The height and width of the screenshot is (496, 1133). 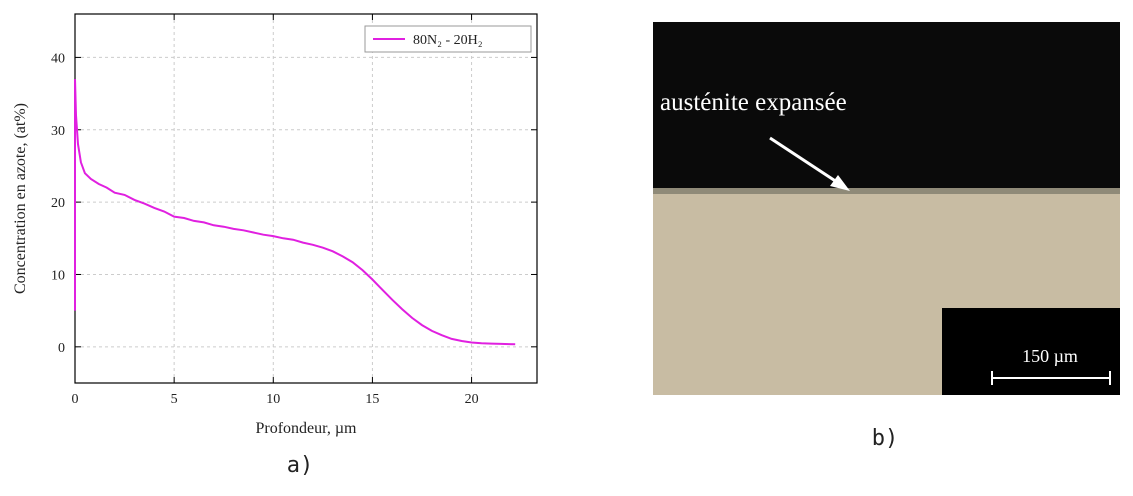 I want to click on annotation: austénite expansée, so click(x=753, y=102).